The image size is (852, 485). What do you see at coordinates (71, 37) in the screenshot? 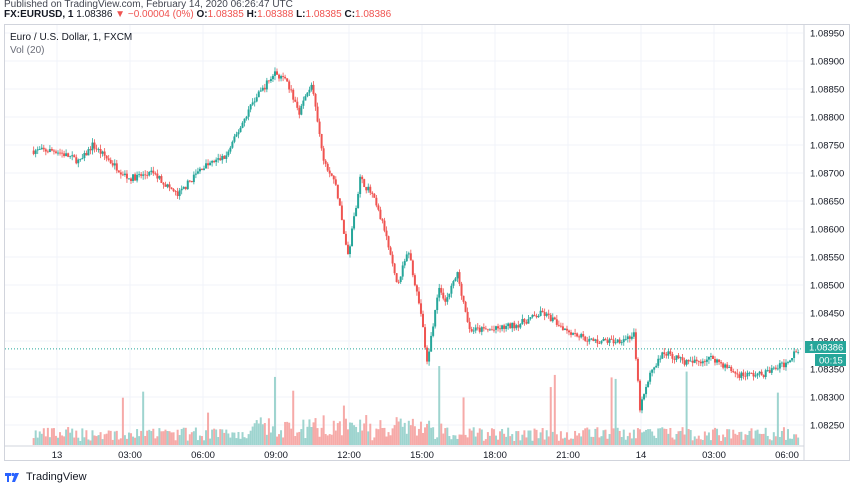
I see `legend-title: Euro / U.S. Dollar, 1, FXCM` at bounding box center [71, 37].